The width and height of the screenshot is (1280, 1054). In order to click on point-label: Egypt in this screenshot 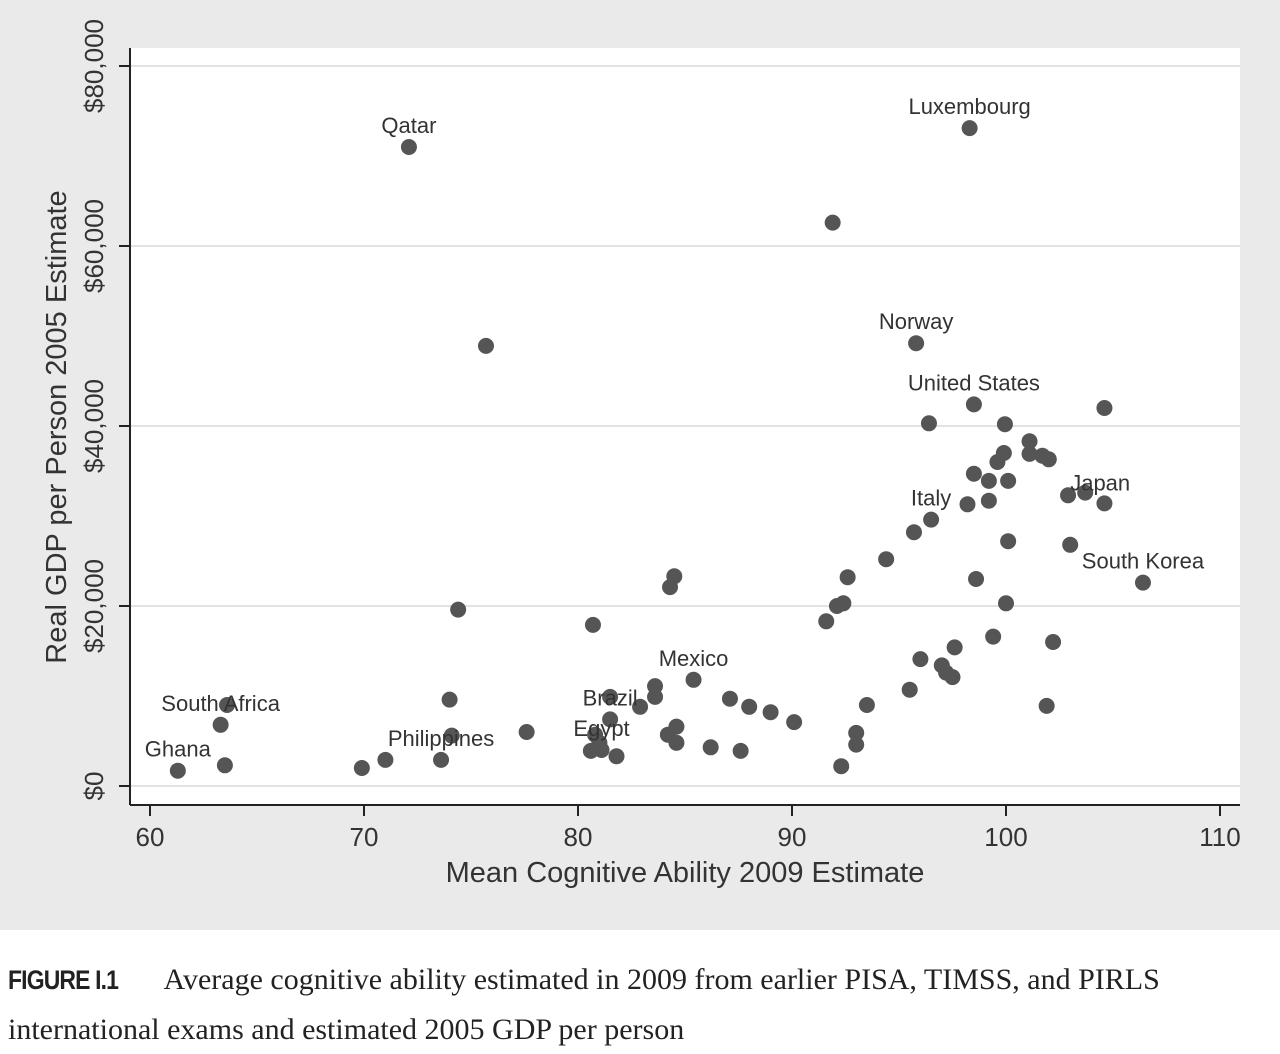, I will do `click(601, 728)`.